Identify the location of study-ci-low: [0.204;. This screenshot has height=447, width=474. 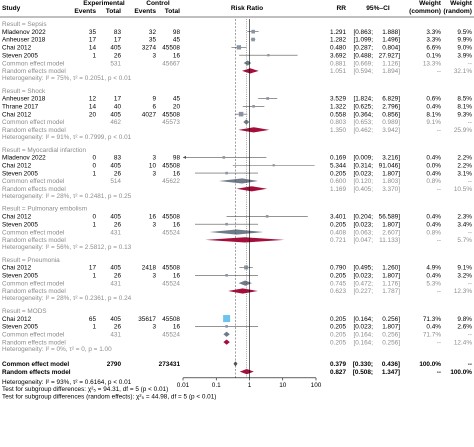
(363, 217).